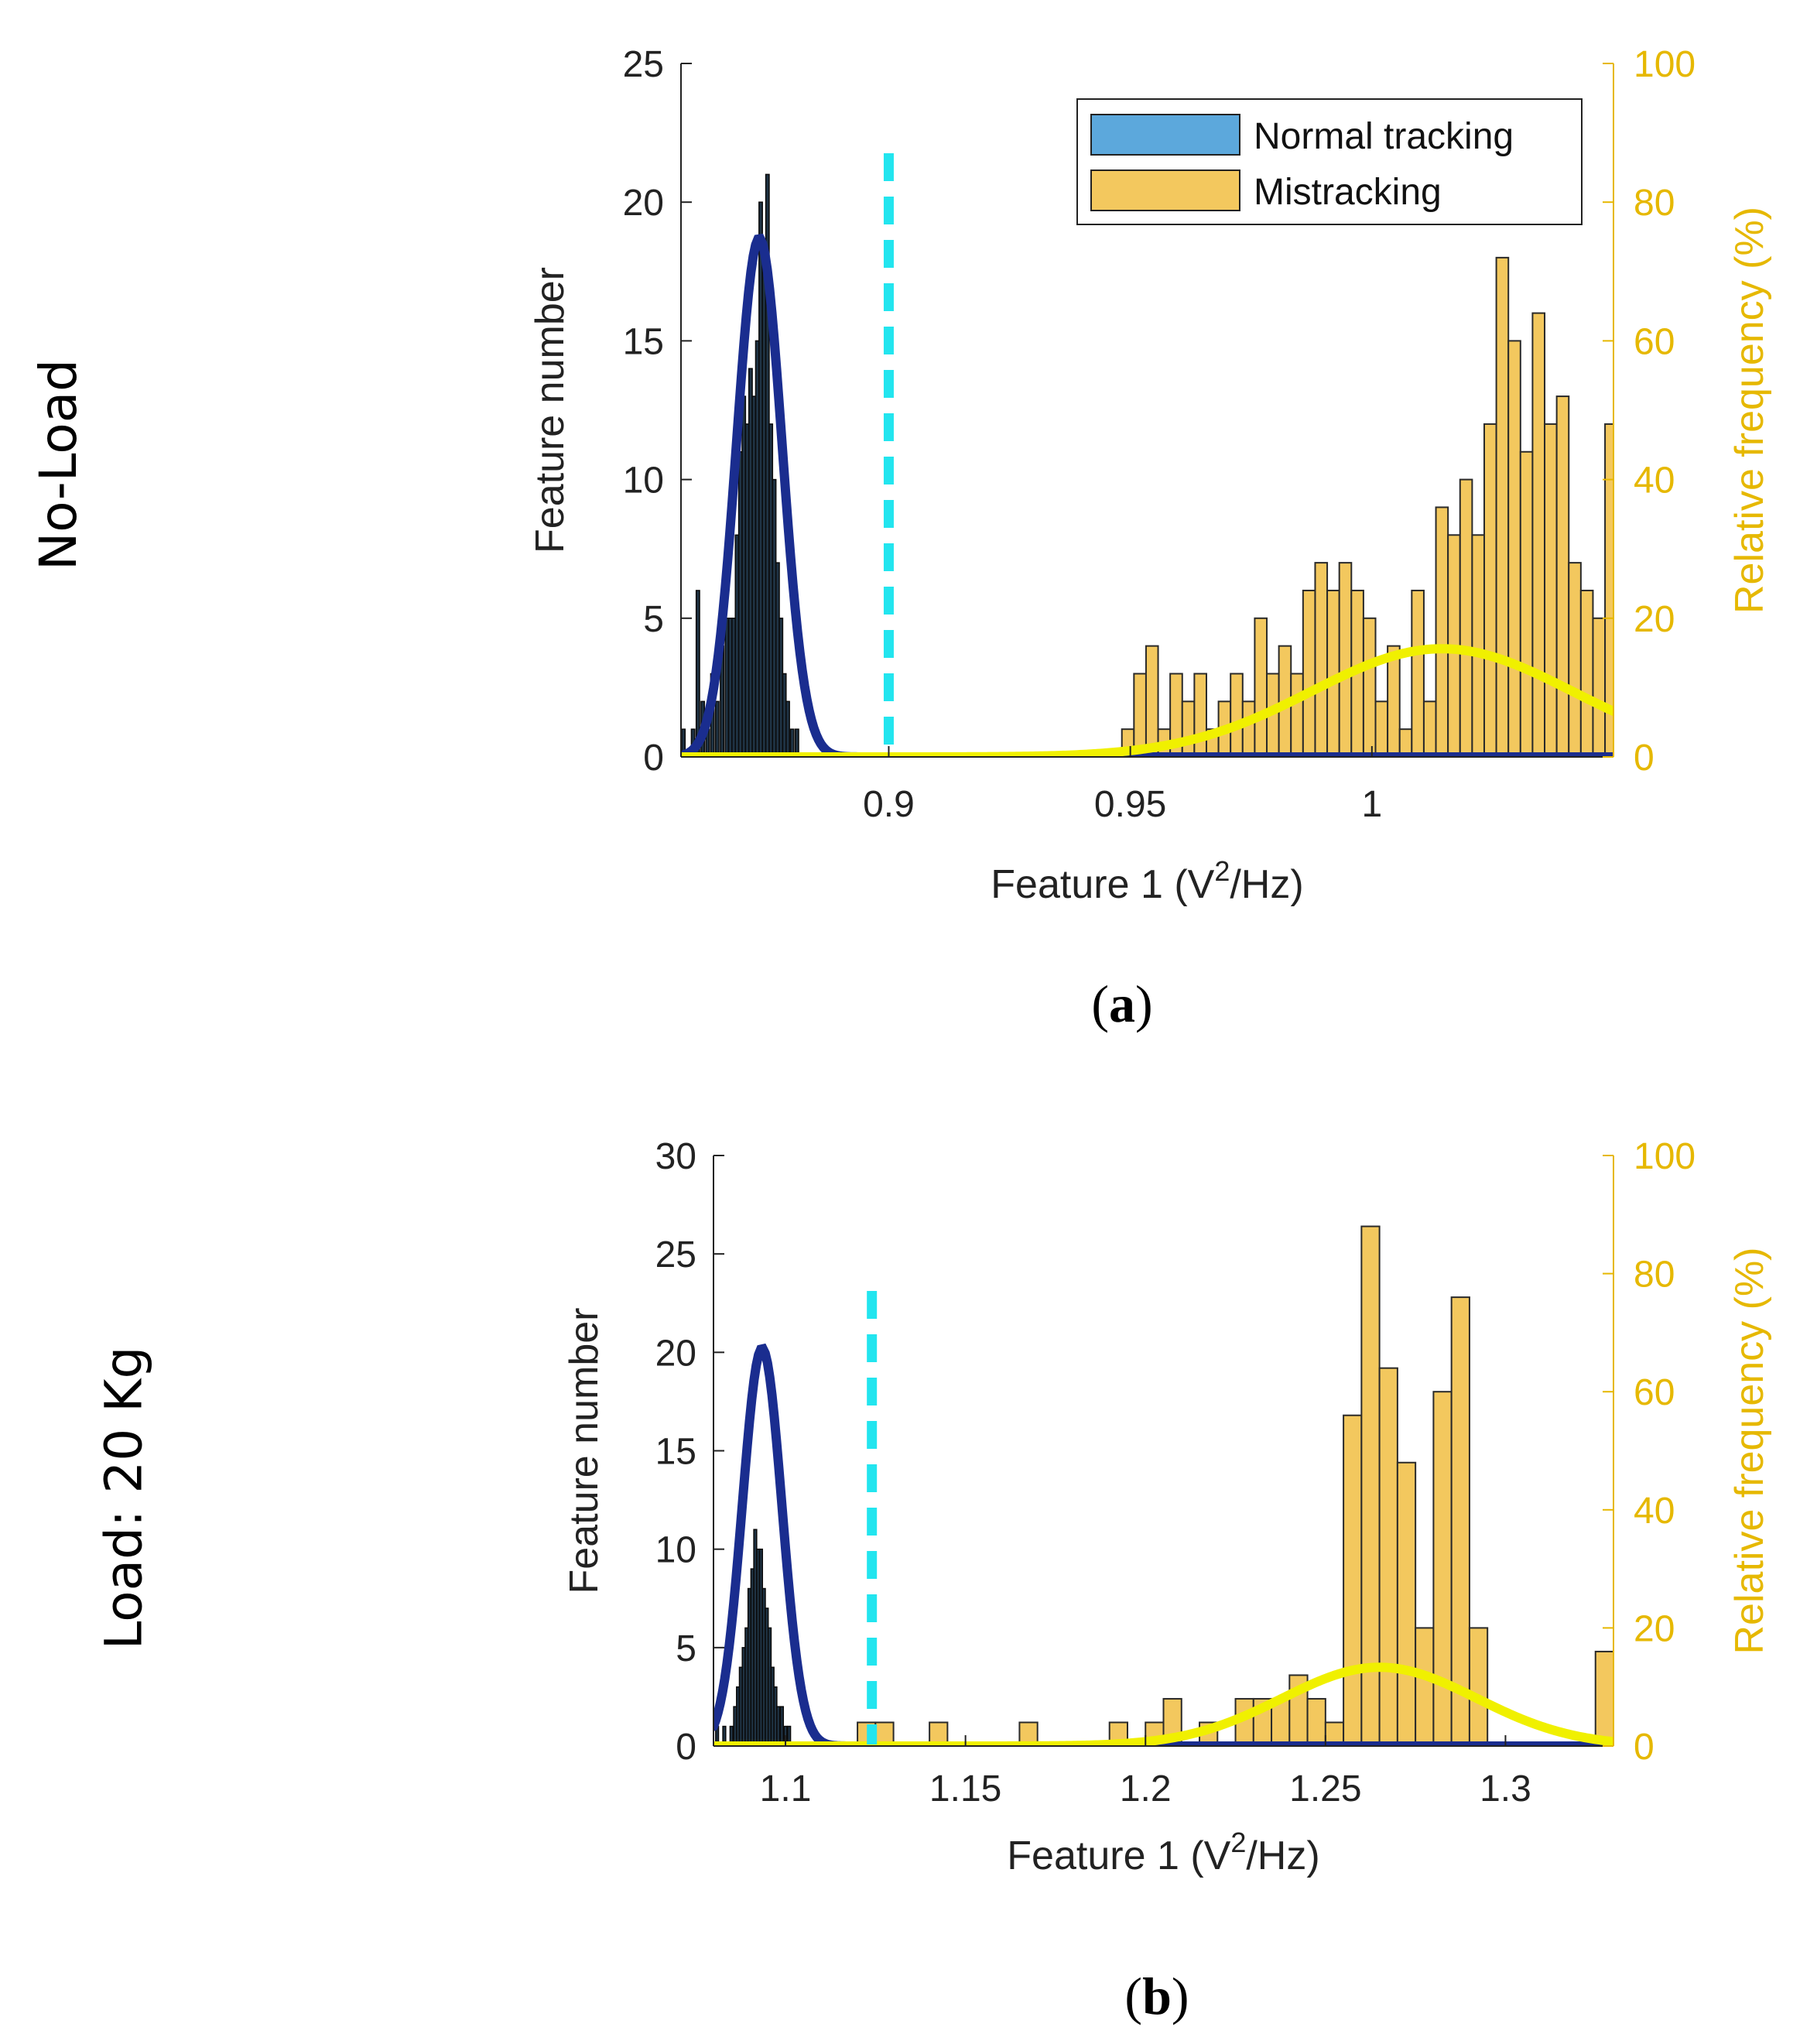 The image size is (1817, 2044). I want to click on panel-caption-a-letter: a, so click(1122, 1003).